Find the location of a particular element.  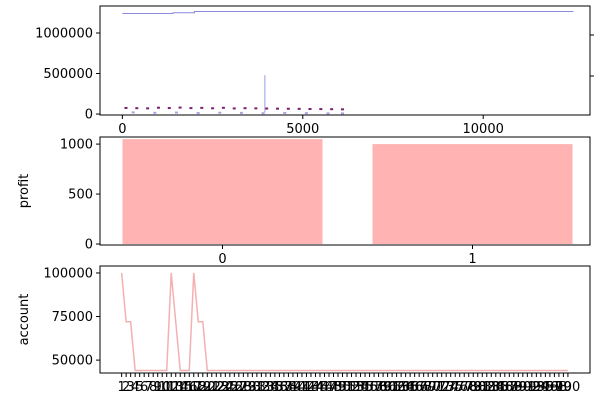

x-tick-label: 10 is located at coordinates (162, 387).